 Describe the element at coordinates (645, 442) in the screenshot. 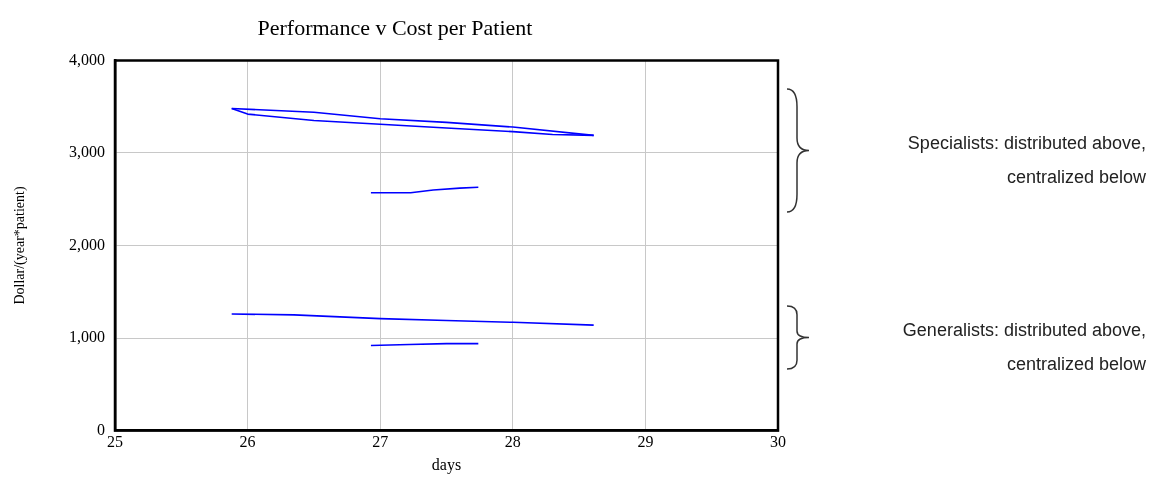

I see `x-tick-label: 29` at that location.